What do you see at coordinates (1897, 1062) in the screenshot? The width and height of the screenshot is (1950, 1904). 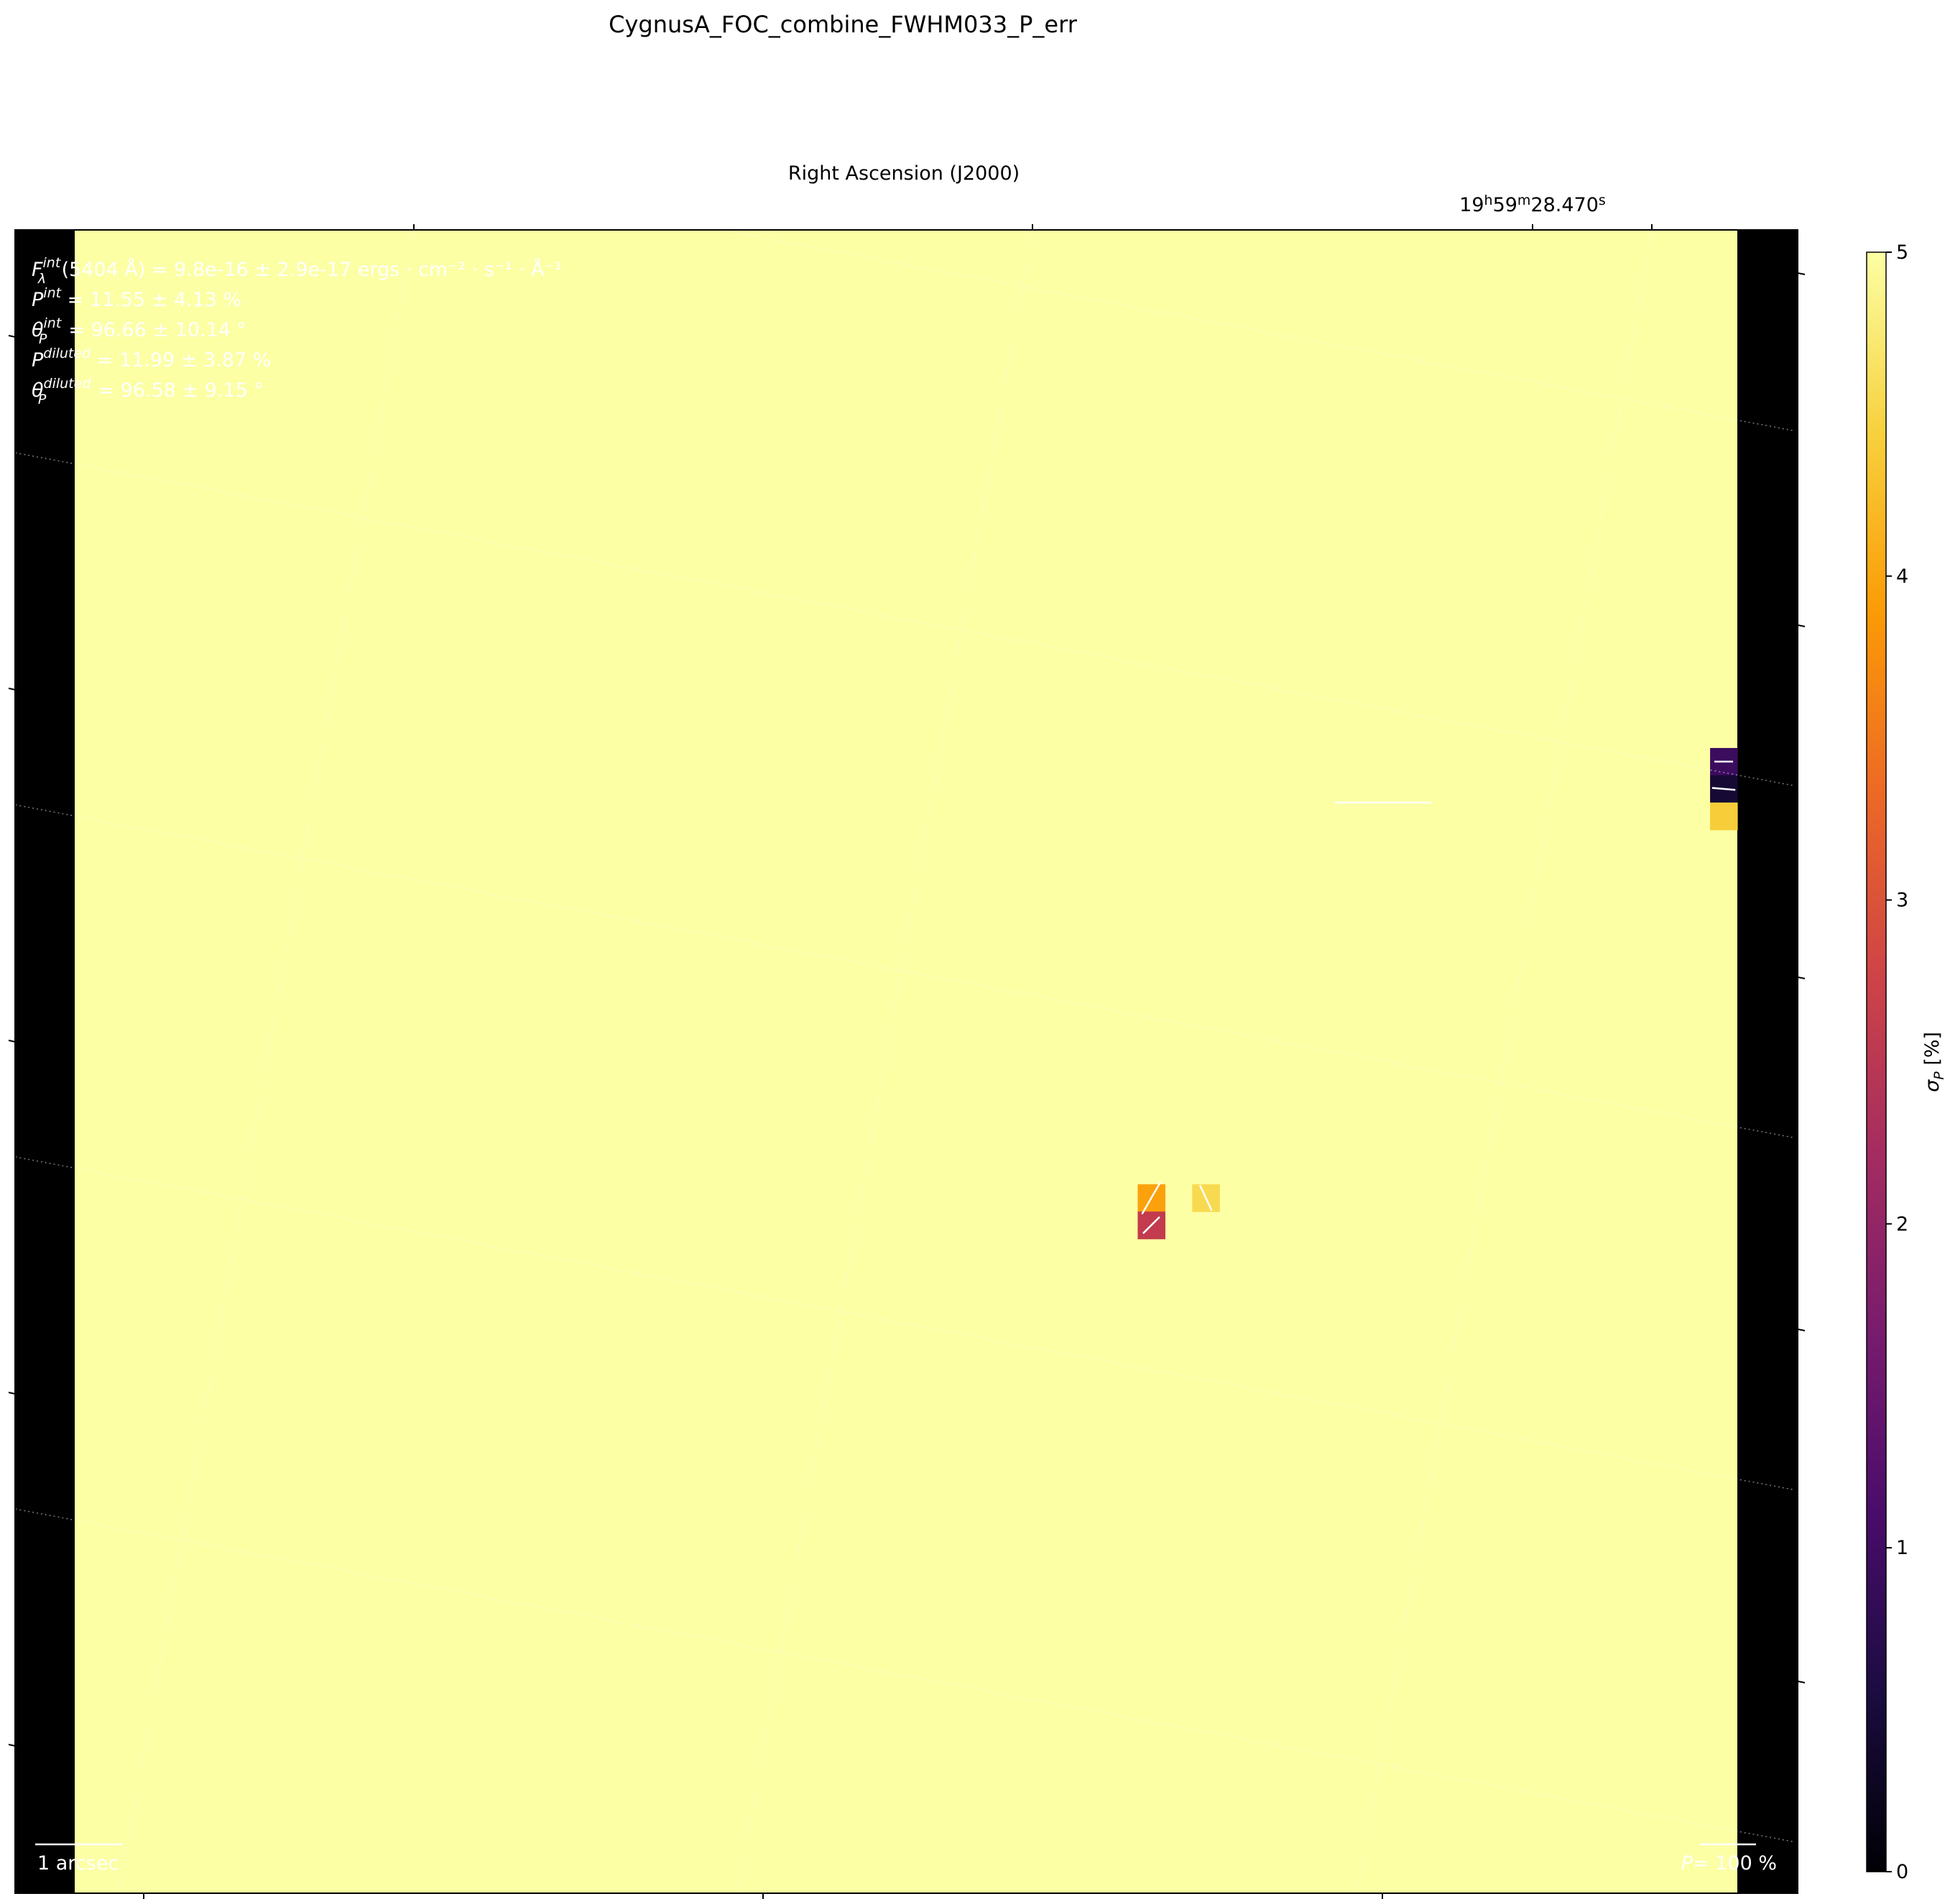 I see `colorbar-ticks: 0 1 2 3 4 5` at bounding box center [1897, 1062].